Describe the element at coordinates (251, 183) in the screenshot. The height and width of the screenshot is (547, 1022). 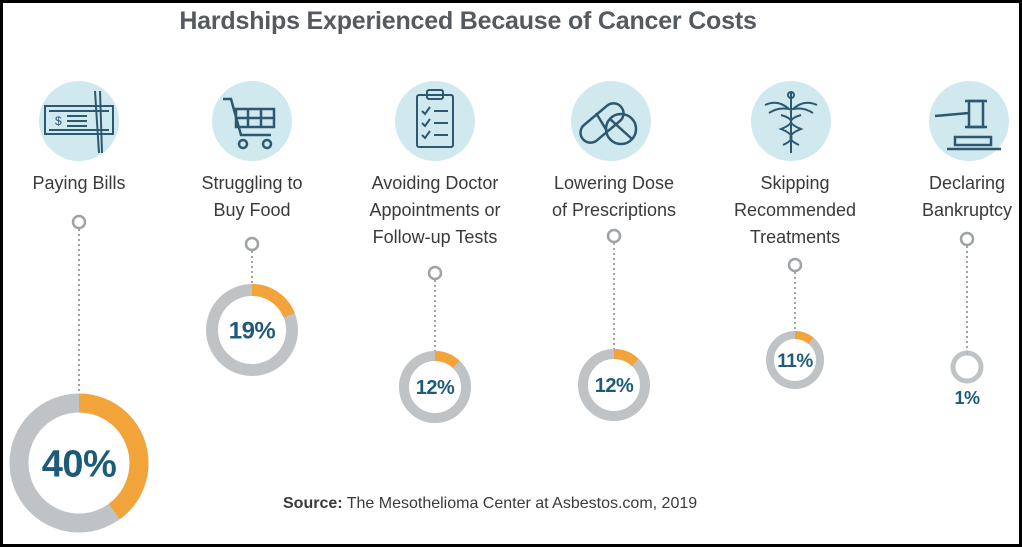
I see `category-label: Struggling to` at that location.